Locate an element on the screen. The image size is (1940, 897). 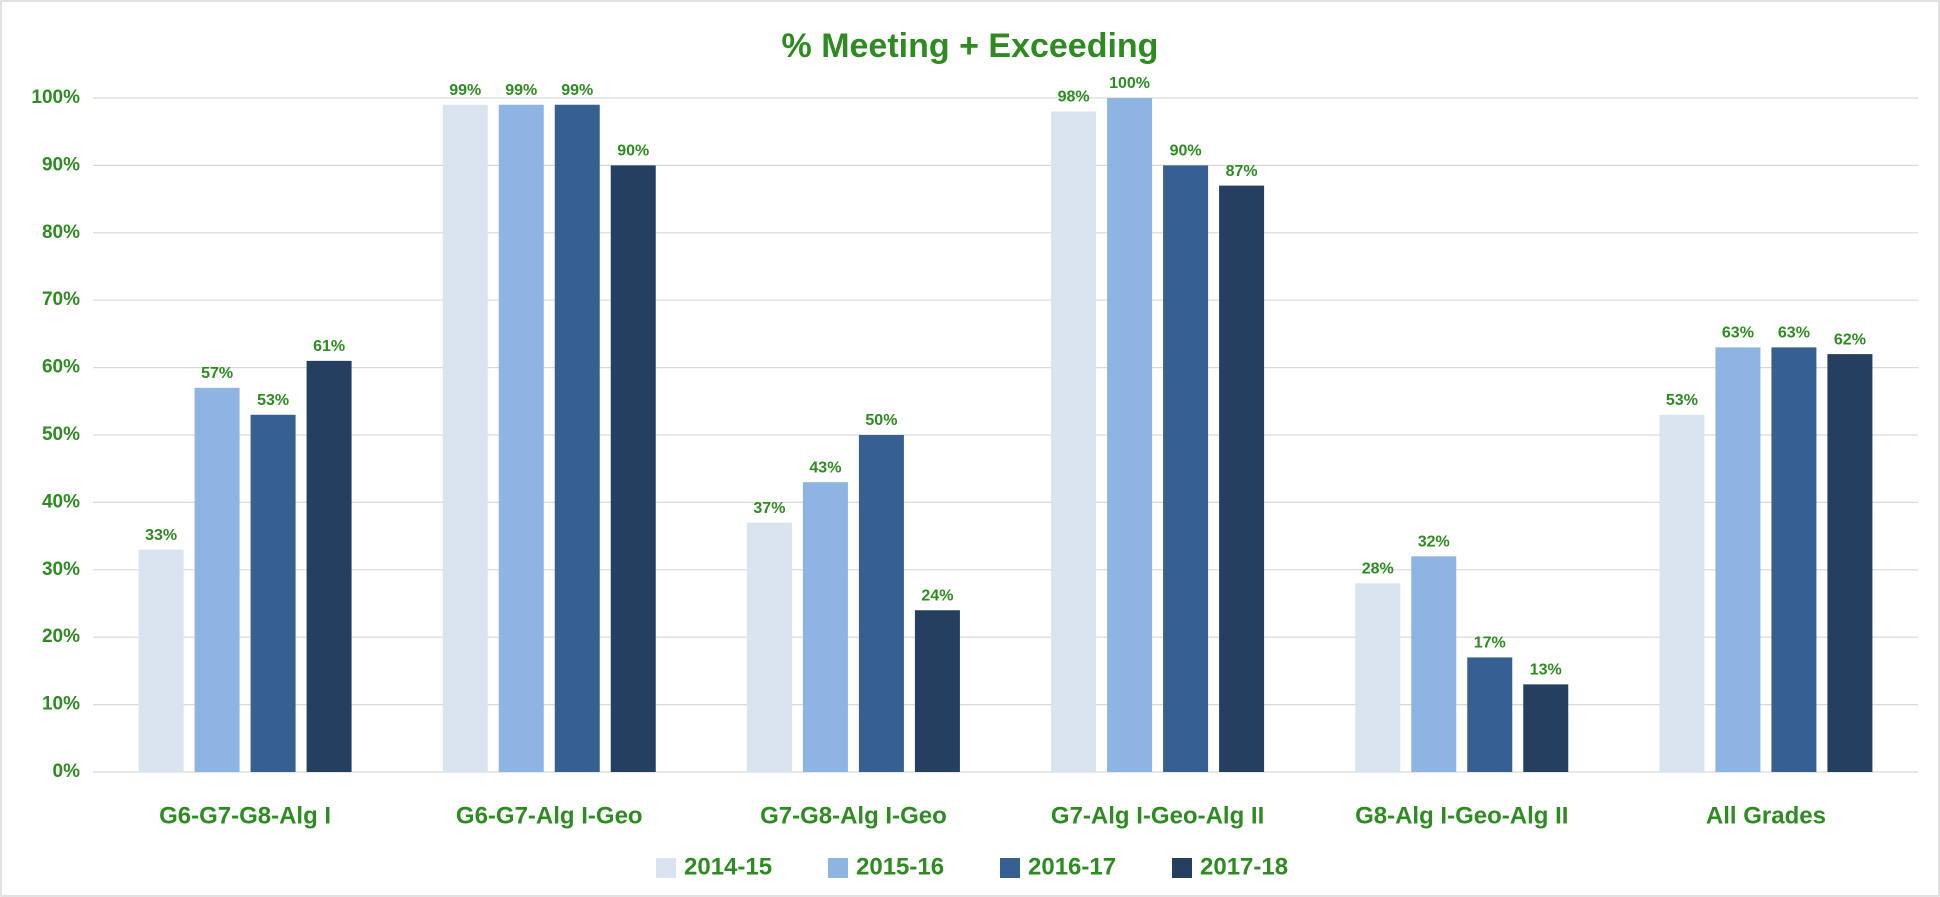
data-label: 50% is located at coordinates (881, 420).